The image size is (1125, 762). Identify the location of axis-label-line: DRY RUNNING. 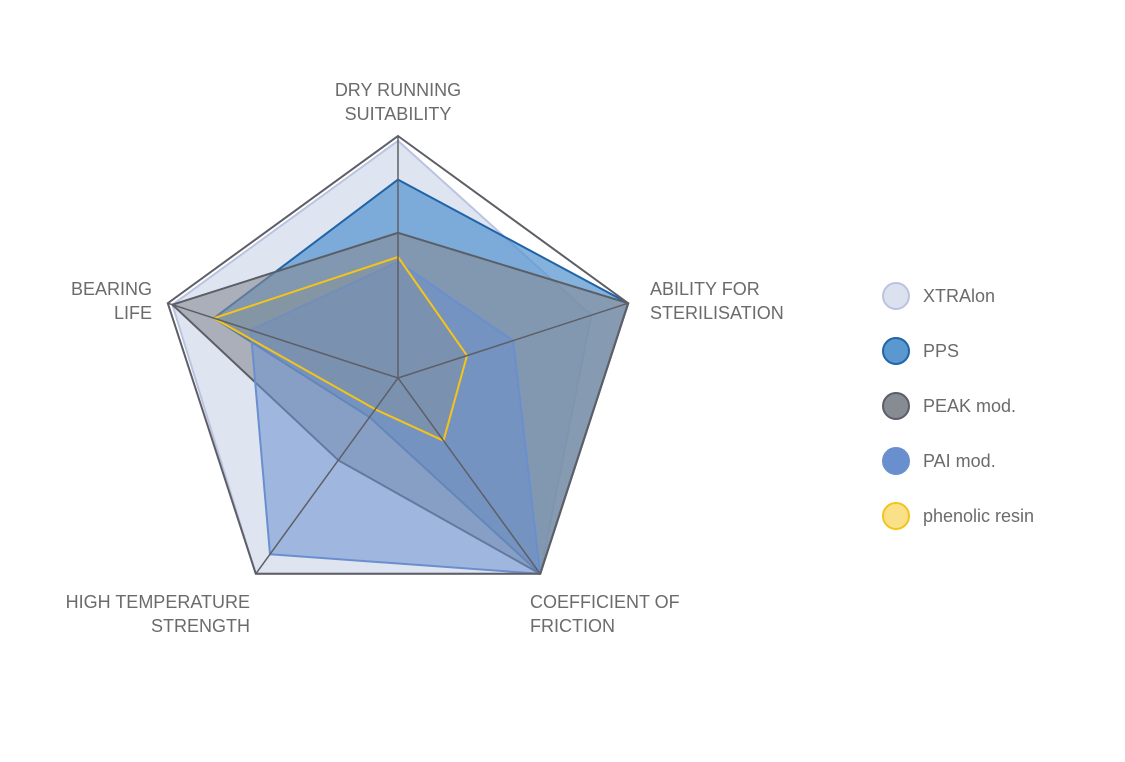
(398, 90).